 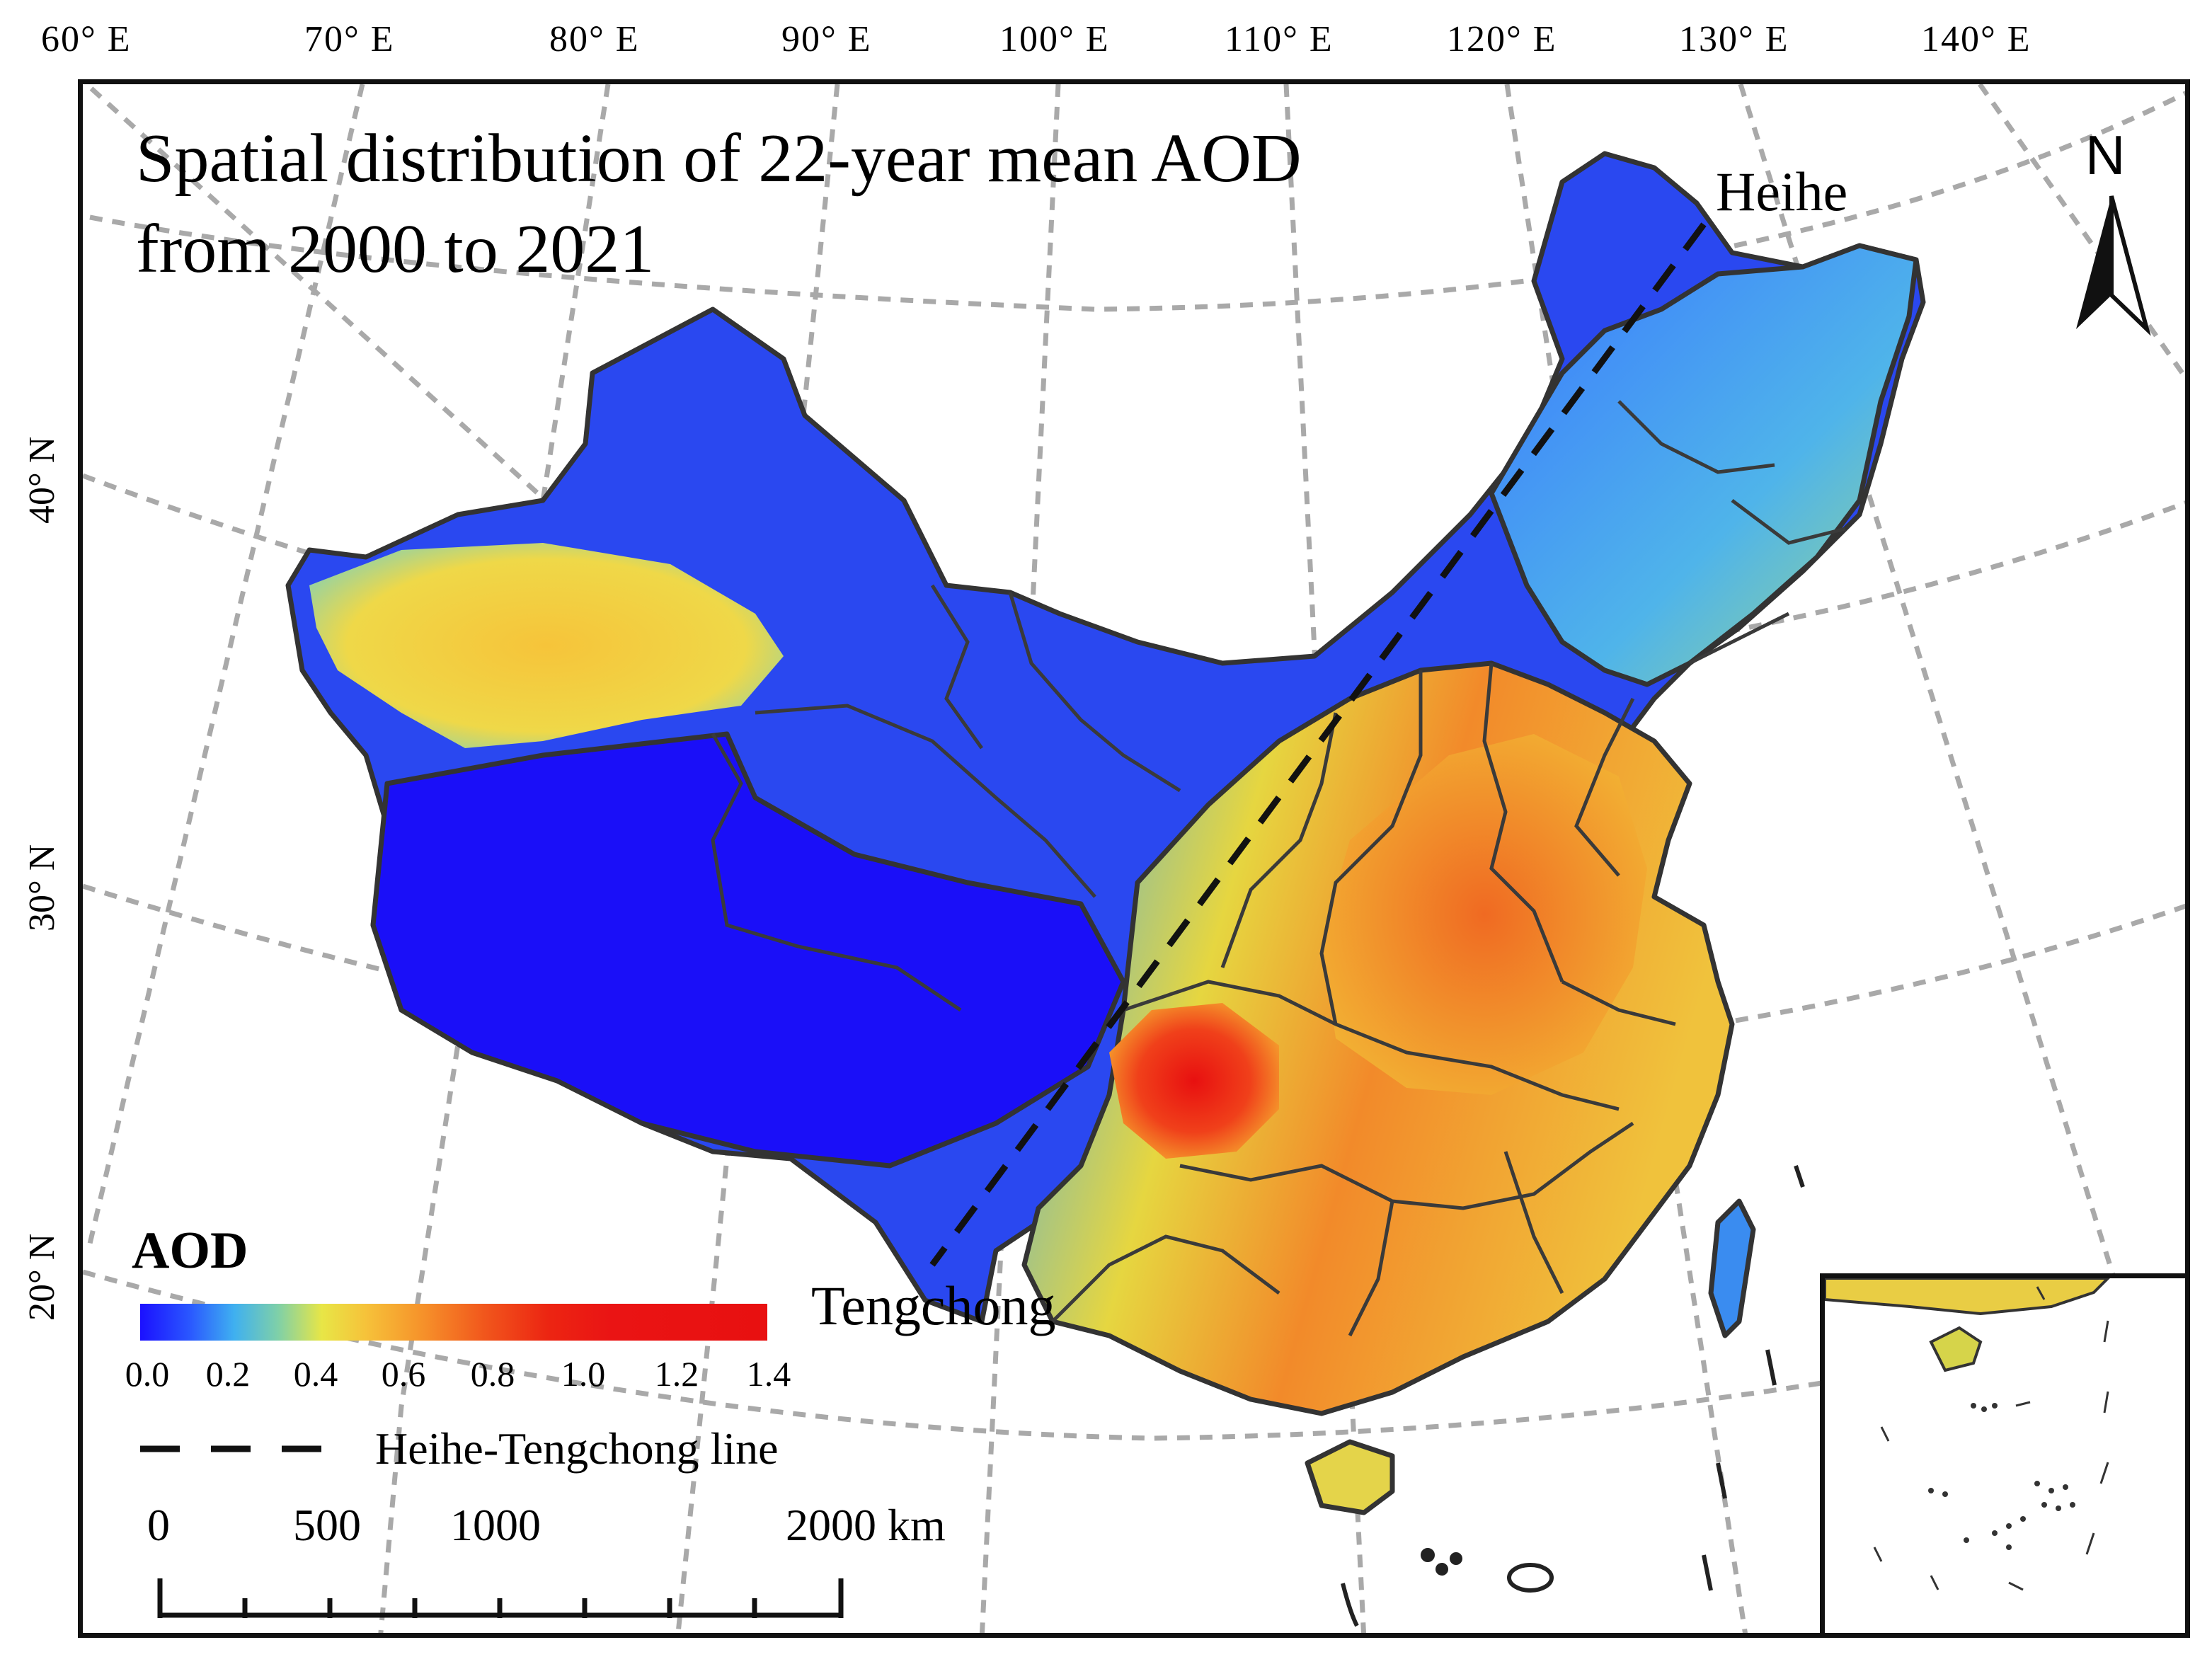 I want to click on lon-label-110: 110° E, so click(x=1279, y=39).